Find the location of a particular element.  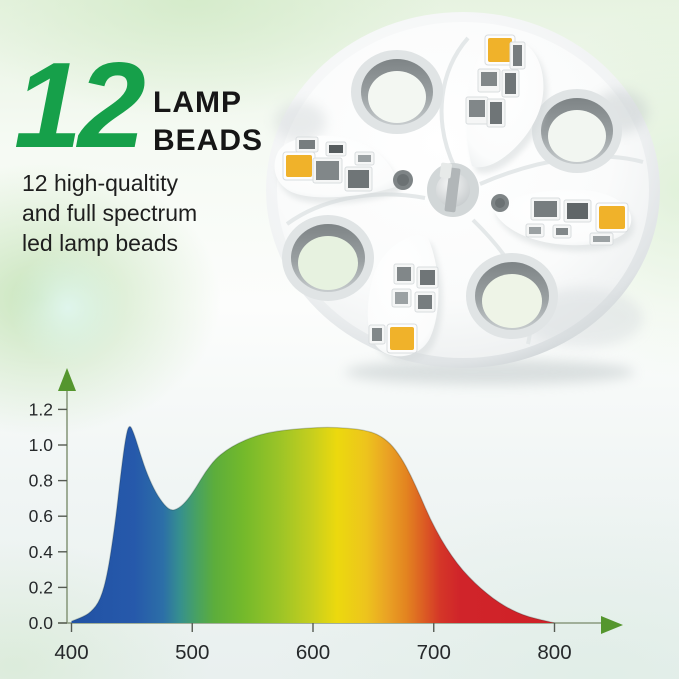

y-tick-label: 1.2 is located at coordinates (41, 409).